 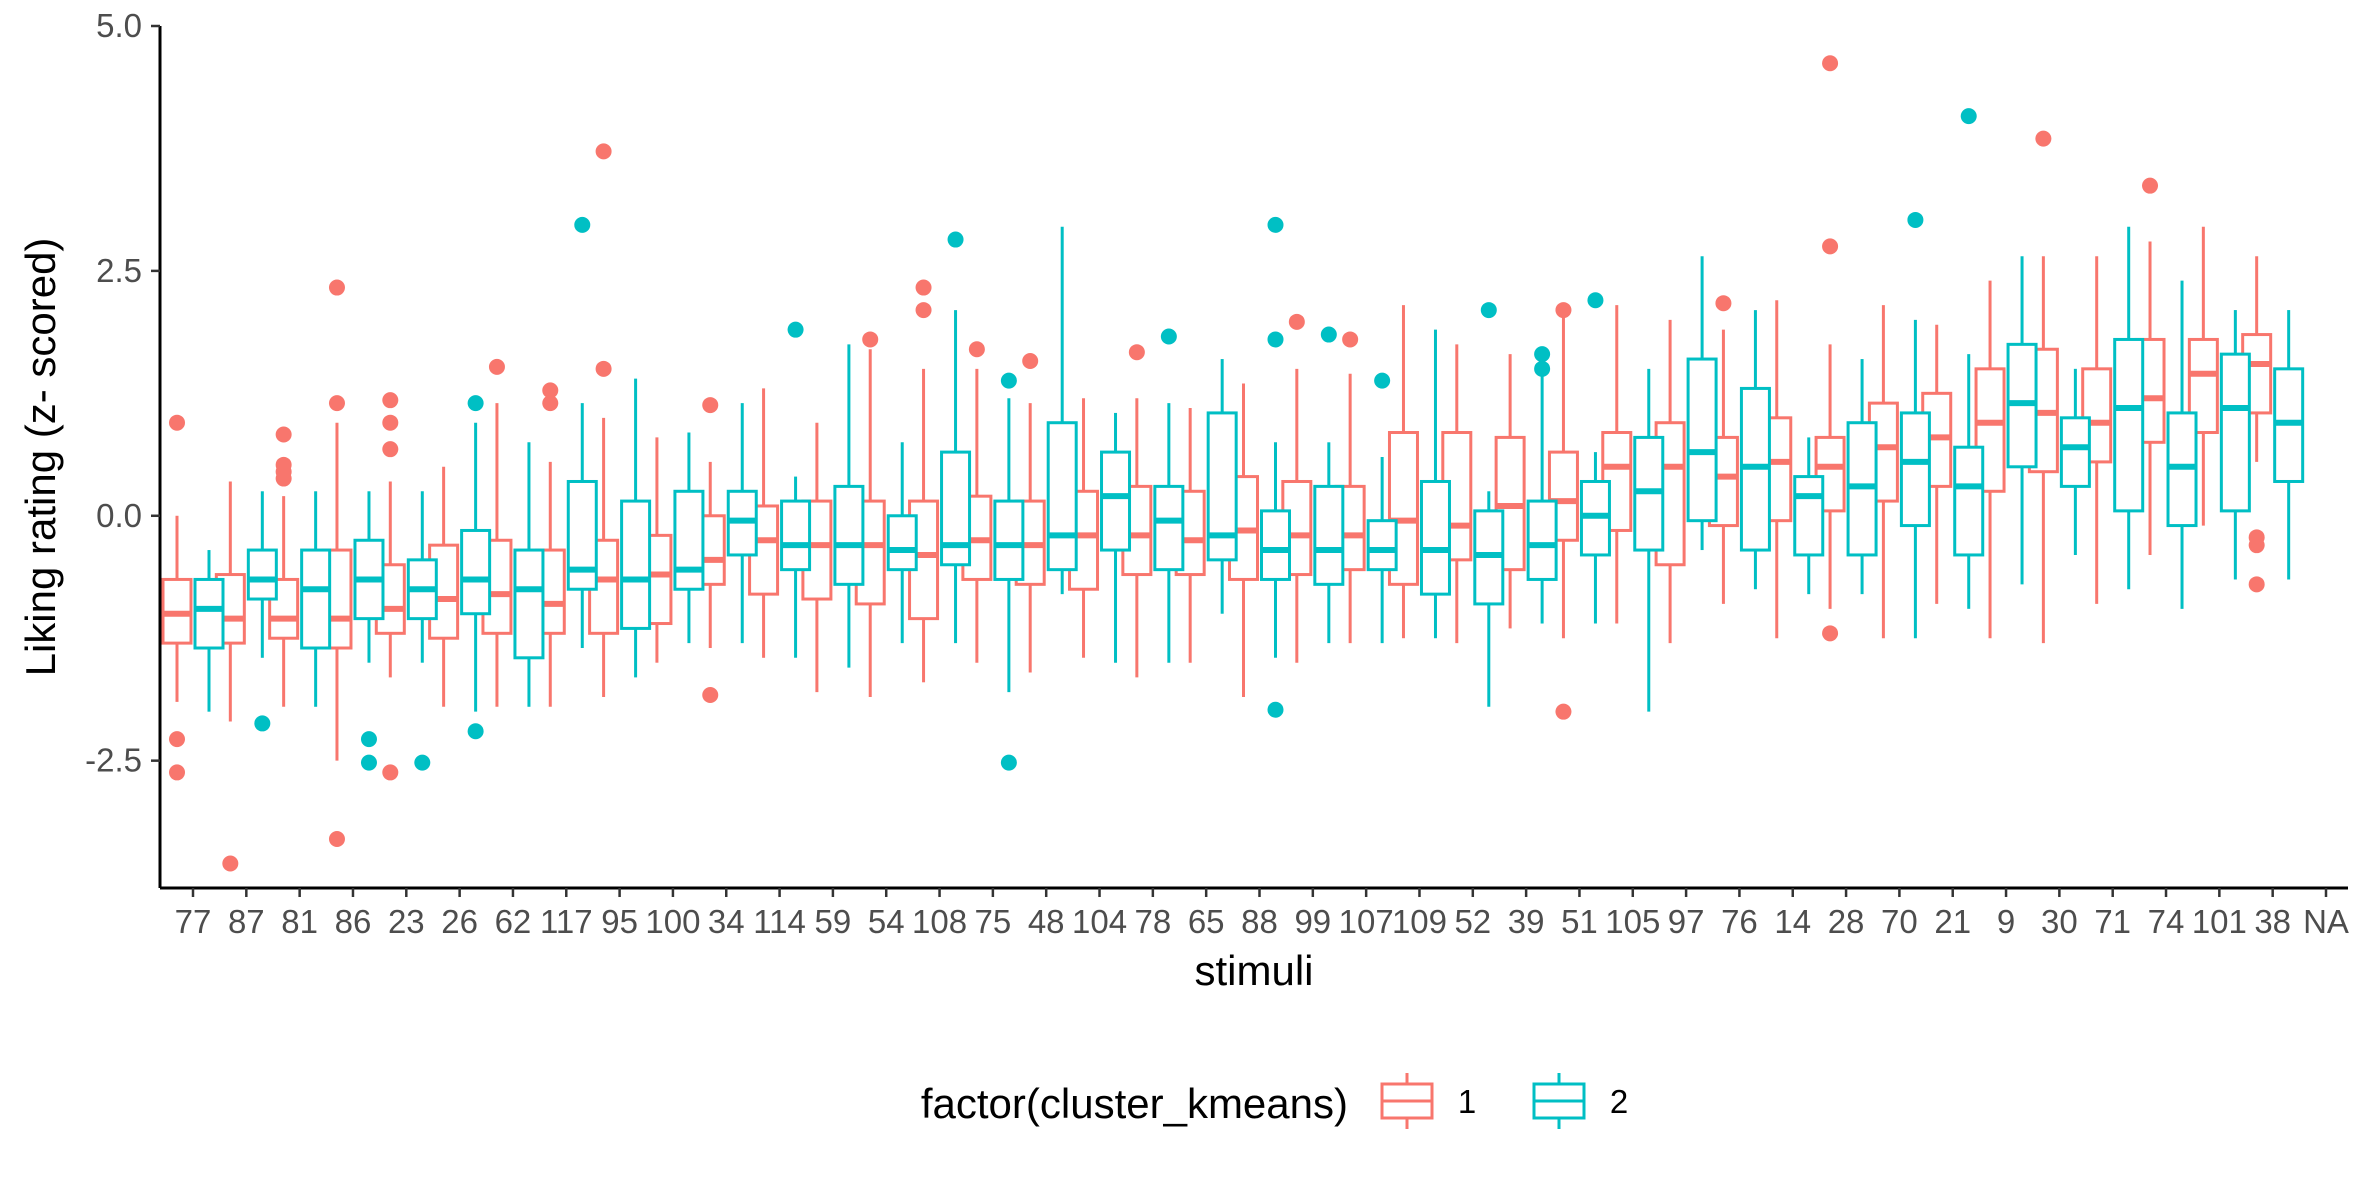 I want to click on x-tick-label: 65, so click(x=1206, y=921).